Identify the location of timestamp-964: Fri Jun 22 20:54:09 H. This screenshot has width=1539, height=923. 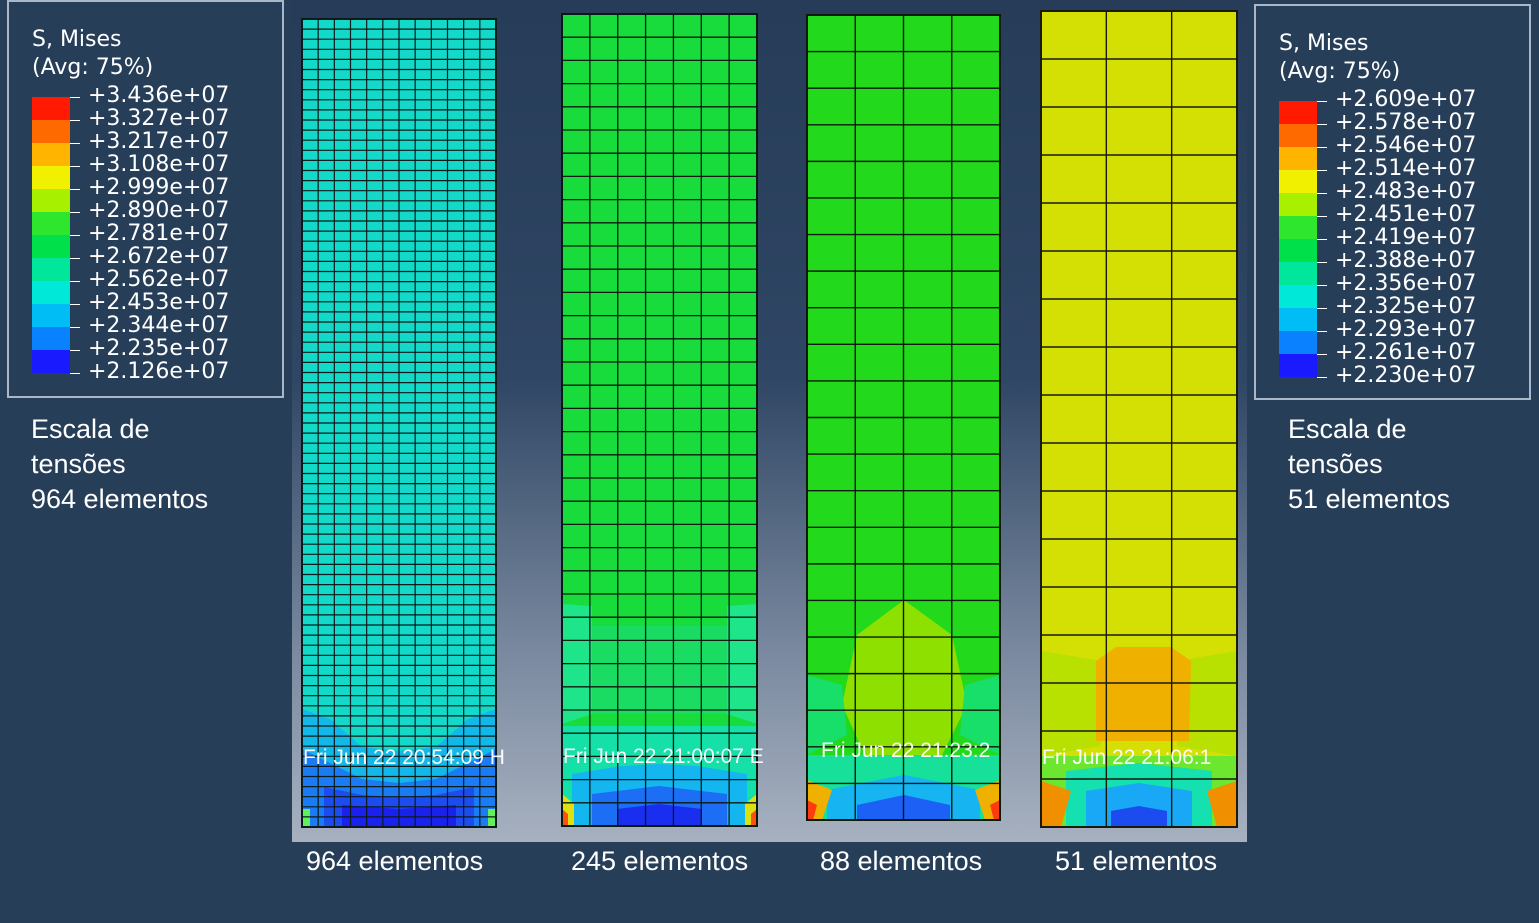
(404, 757).